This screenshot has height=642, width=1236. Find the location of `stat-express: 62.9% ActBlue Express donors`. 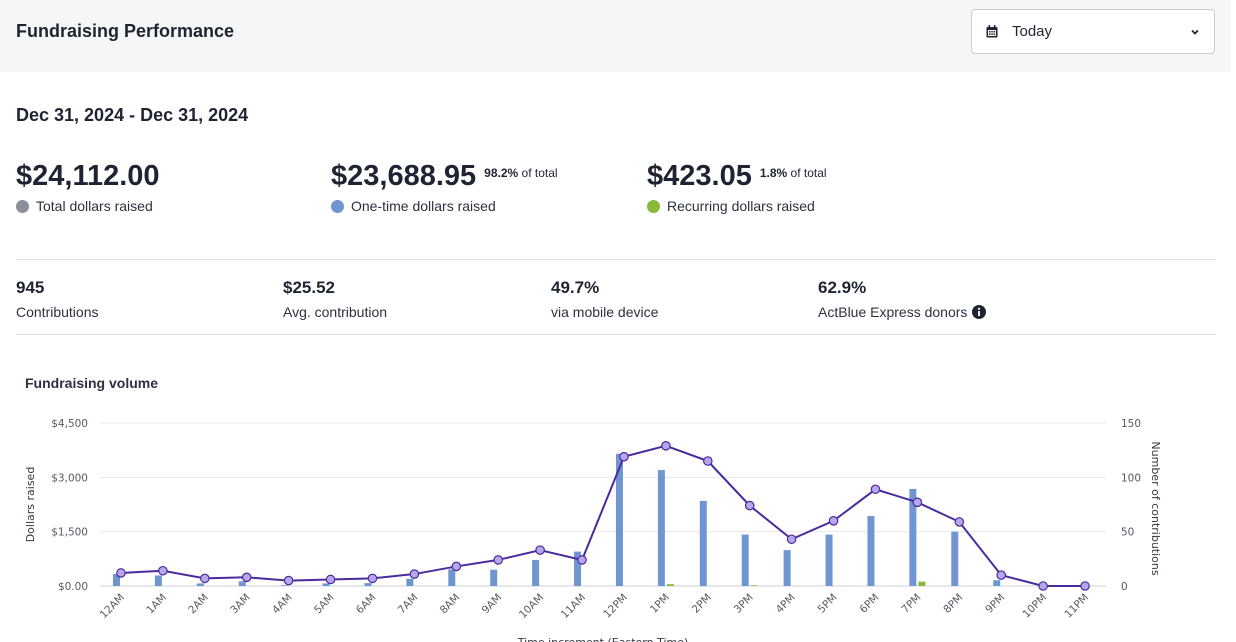

stat-express: 62.9% ActBlue Express donors is located at coordinates (902, 299).